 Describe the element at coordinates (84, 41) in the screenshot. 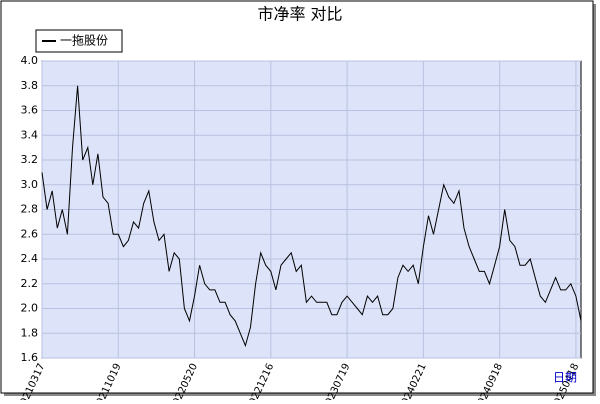

I see `legend-label: 一拖股份` at that location.